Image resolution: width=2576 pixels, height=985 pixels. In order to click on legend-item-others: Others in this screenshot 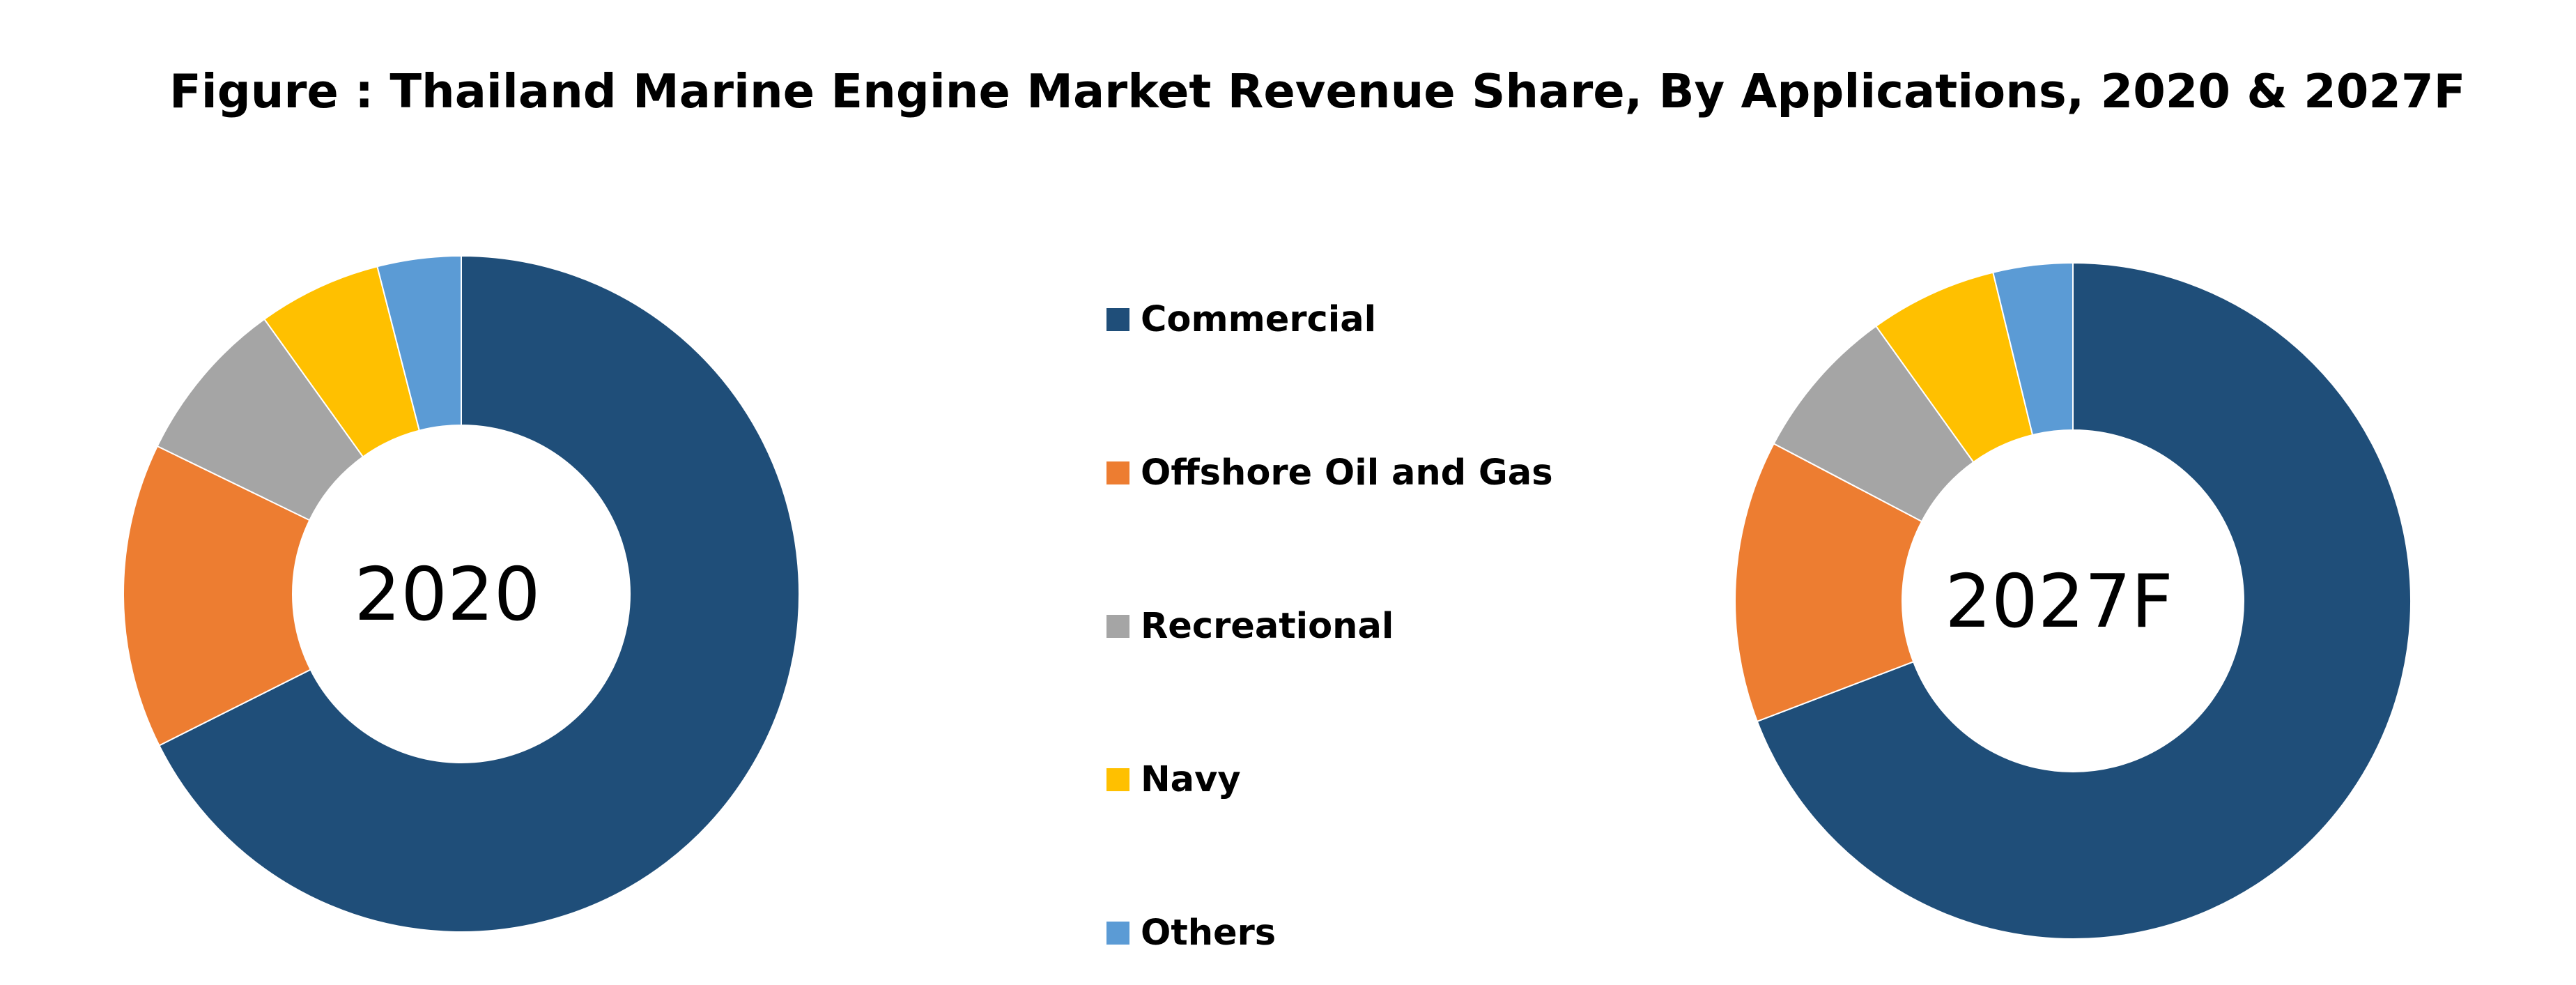, I will do `click(1191, 933)`.